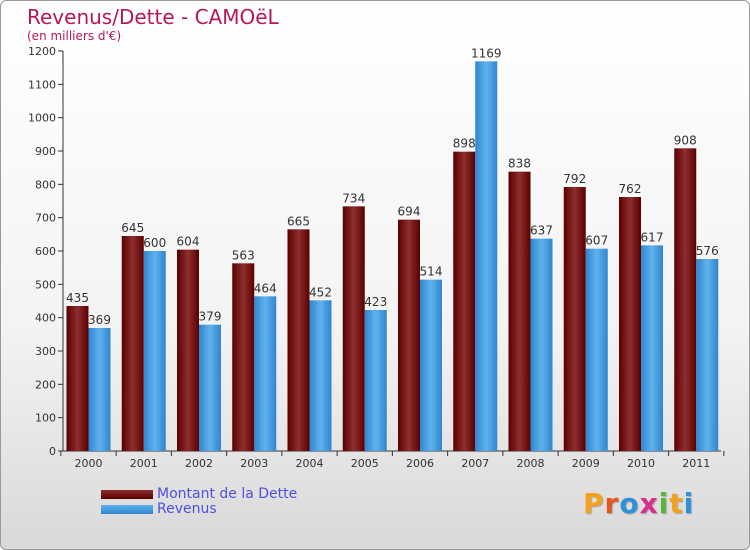 The image size is (750, 550). What do you see at coordinates (365, 463) in the screenshot?
I see `x-tick-label: 2005` at bounding box center [365, 463].